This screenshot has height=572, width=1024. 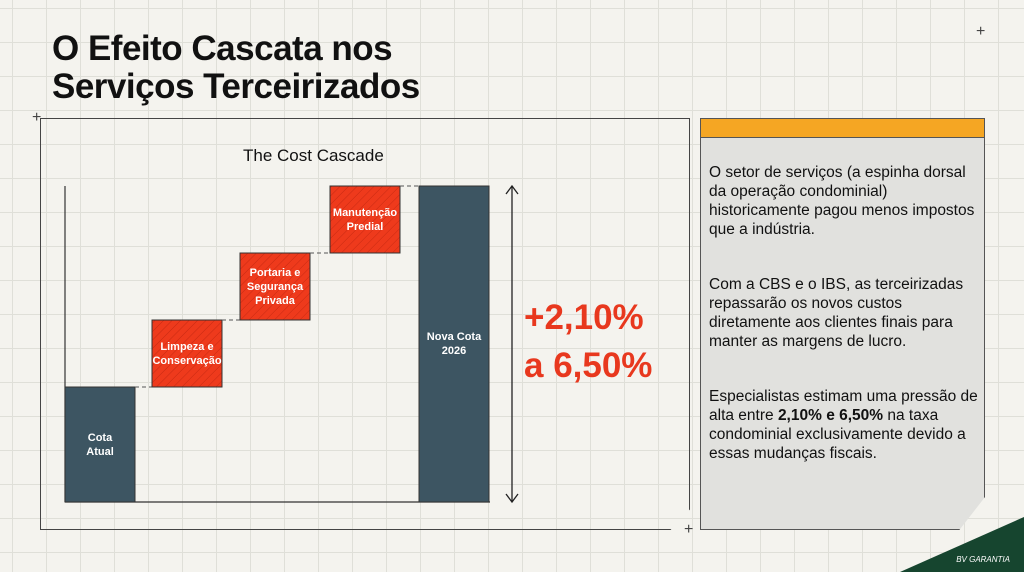 I want to click on bar-label: Portaria e Segurança Privada, so click(x=275, y=287).